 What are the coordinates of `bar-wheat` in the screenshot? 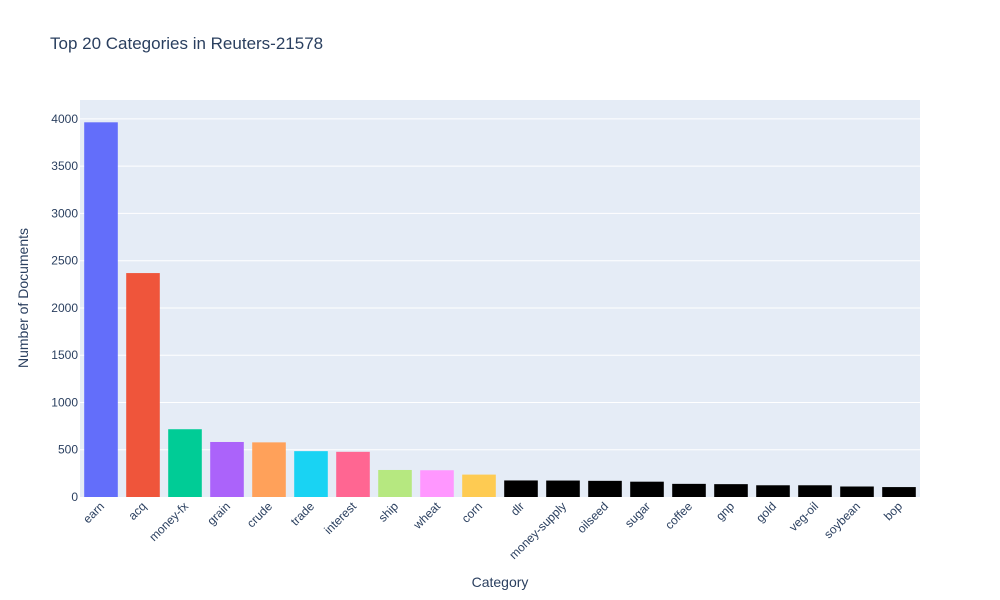 It's located at (437, 483).